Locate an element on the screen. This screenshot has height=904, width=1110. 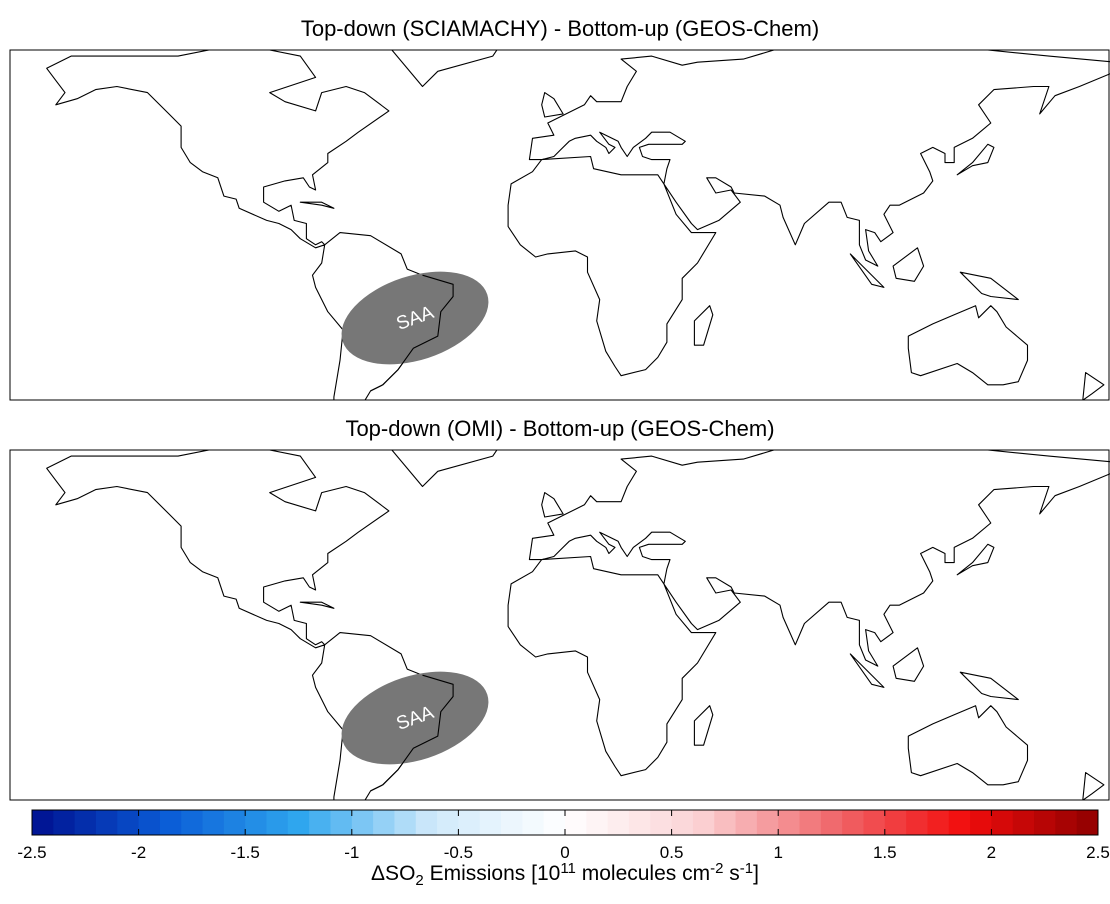
colorbar-tick-label: 2.5 is located at coordinates (1098, 852).